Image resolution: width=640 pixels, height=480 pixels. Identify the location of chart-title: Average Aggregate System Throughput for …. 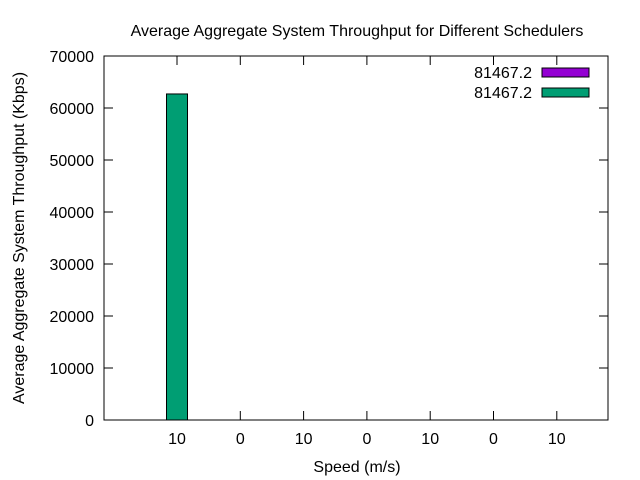
(357, 31).